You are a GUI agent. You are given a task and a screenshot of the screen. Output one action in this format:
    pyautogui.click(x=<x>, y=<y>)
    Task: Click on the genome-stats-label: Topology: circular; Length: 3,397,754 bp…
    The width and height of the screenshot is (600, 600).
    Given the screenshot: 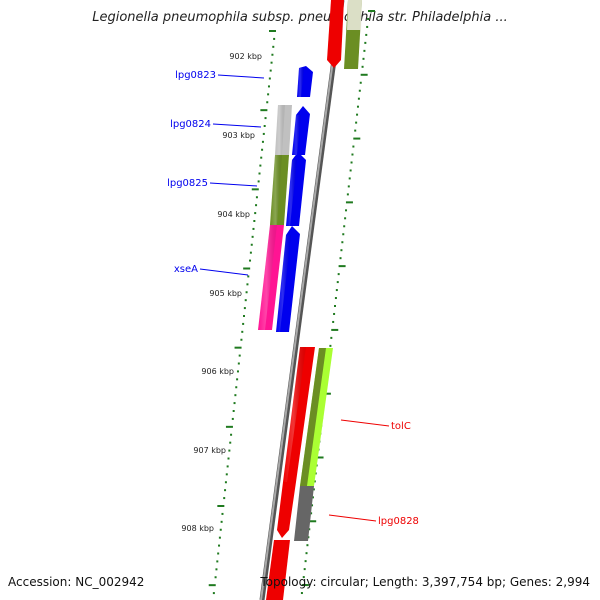 What is the action you would take?
    pyautogui.click(x=425, y=582)
    